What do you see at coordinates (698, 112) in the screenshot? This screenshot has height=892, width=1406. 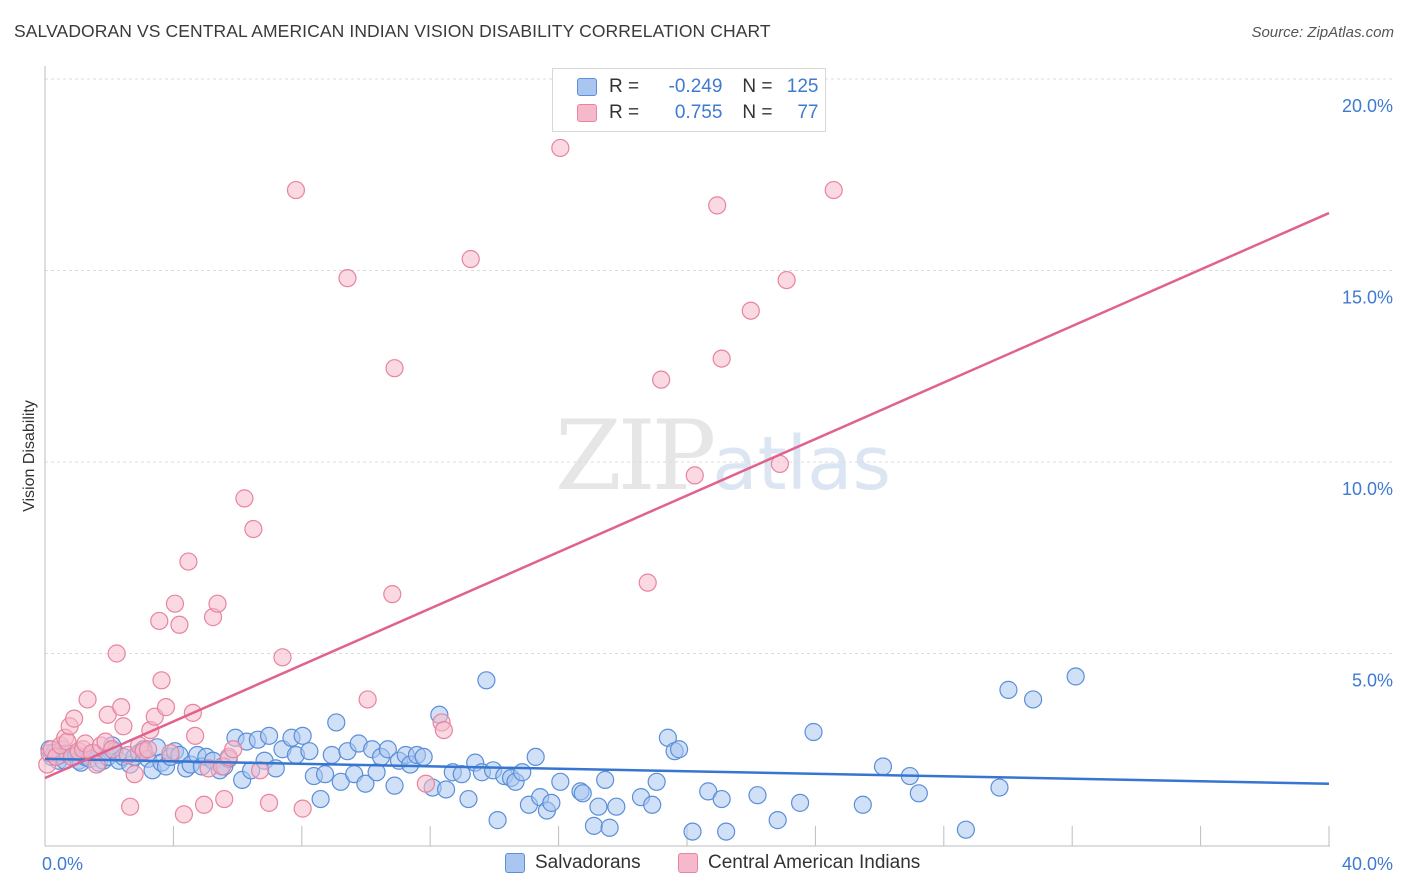 I see `legend-r-value-pink: 0.755` at bounding box center [698, 112].